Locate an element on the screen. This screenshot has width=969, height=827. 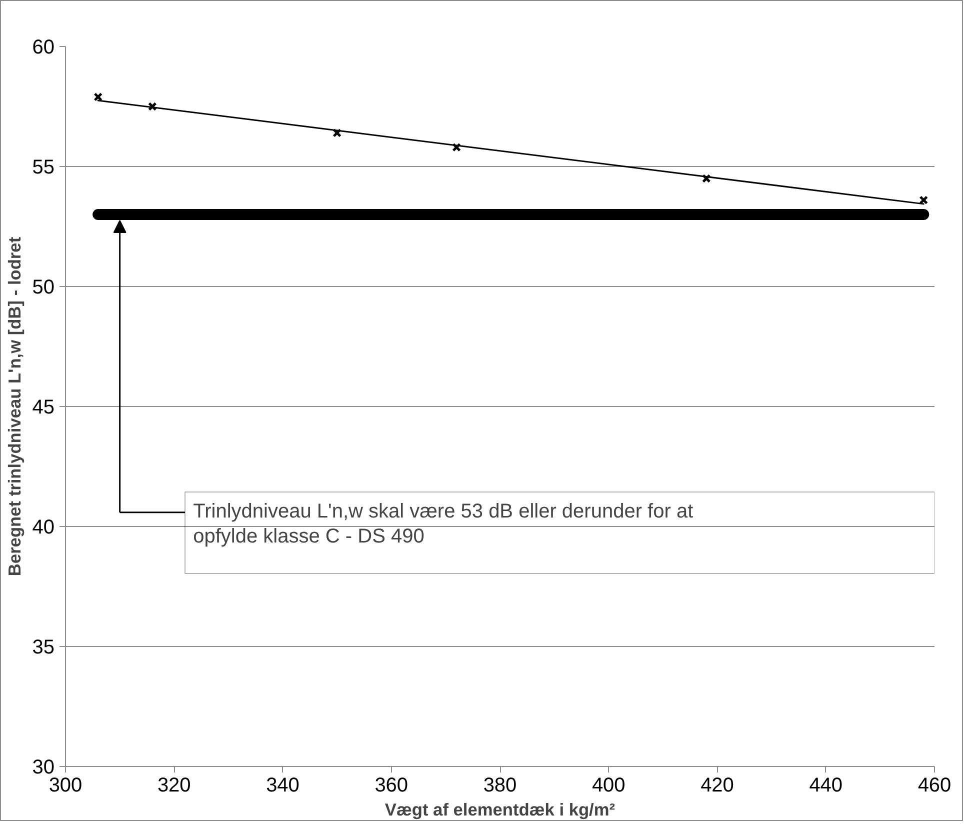
x-tick-label: 340 is located at coordinates (283, 785).